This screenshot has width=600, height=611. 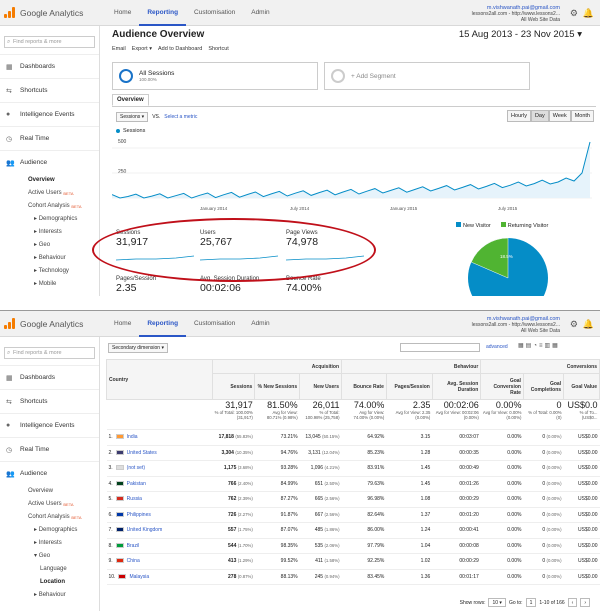 What do you see at coordinates (126, 76) in the screenshot?
I see `segment-circle-icon` at bounding box center [126, 76].